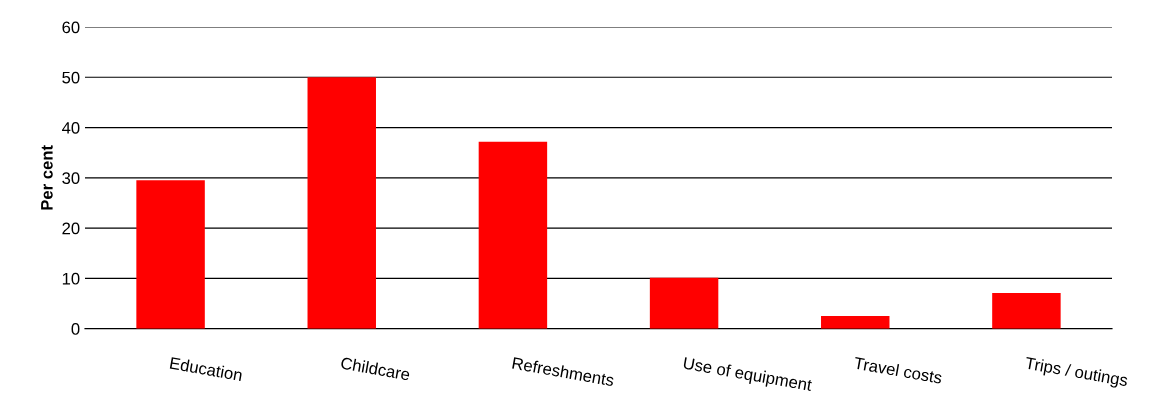 The width and height of the screenshot is (1163, 416). What do you see at coordinates (71, 178) in the screenshot?
I see `y-tick-label: 30` at bounding box center [71, 178].